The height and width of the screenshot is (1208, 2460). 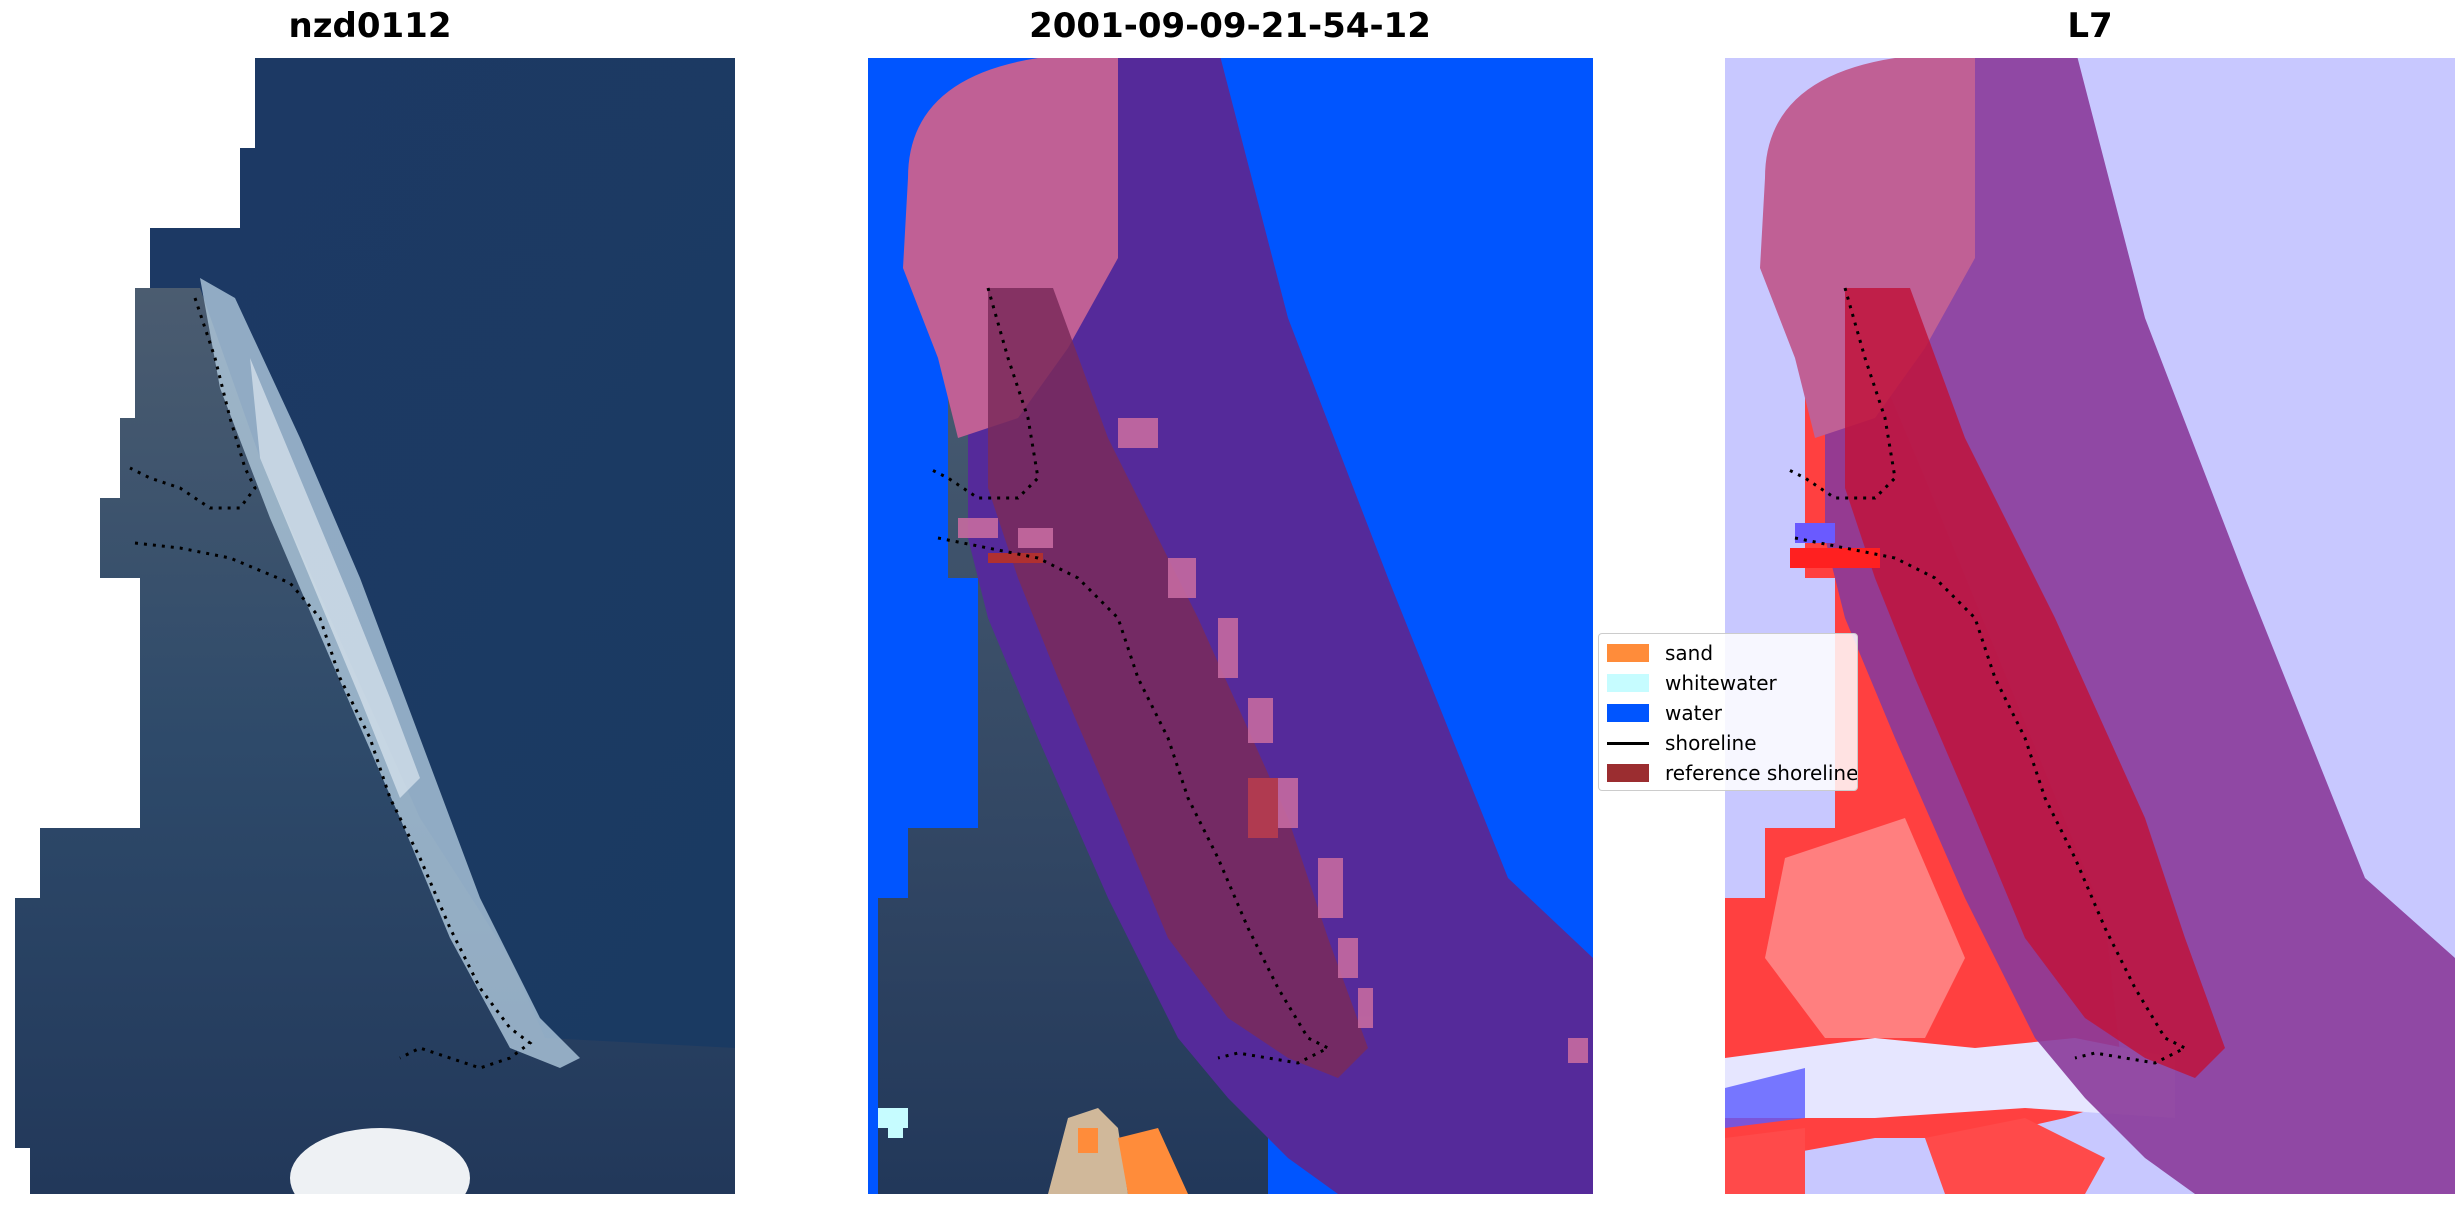 What do you see at coordinates (1628, 773) in the screenshot?
I see `legend-swatch-reference-shoreline` at bounding box center [1628, 773].